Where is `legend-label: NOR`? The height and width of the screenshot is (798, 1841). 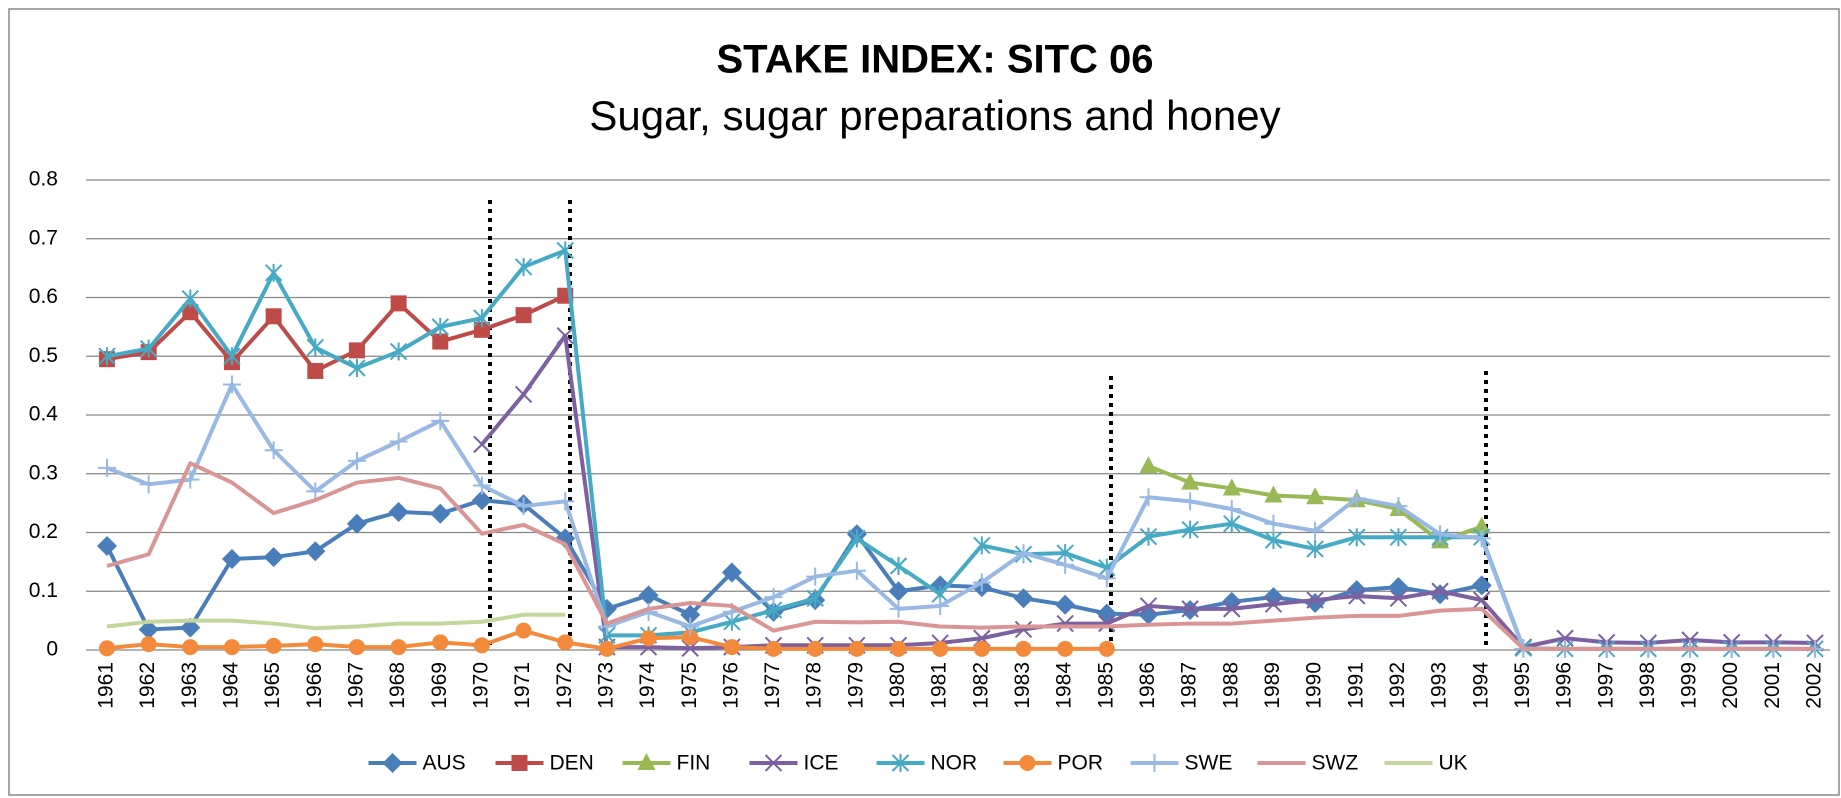
legend-label: NOR is located at coordinates (954, 763).